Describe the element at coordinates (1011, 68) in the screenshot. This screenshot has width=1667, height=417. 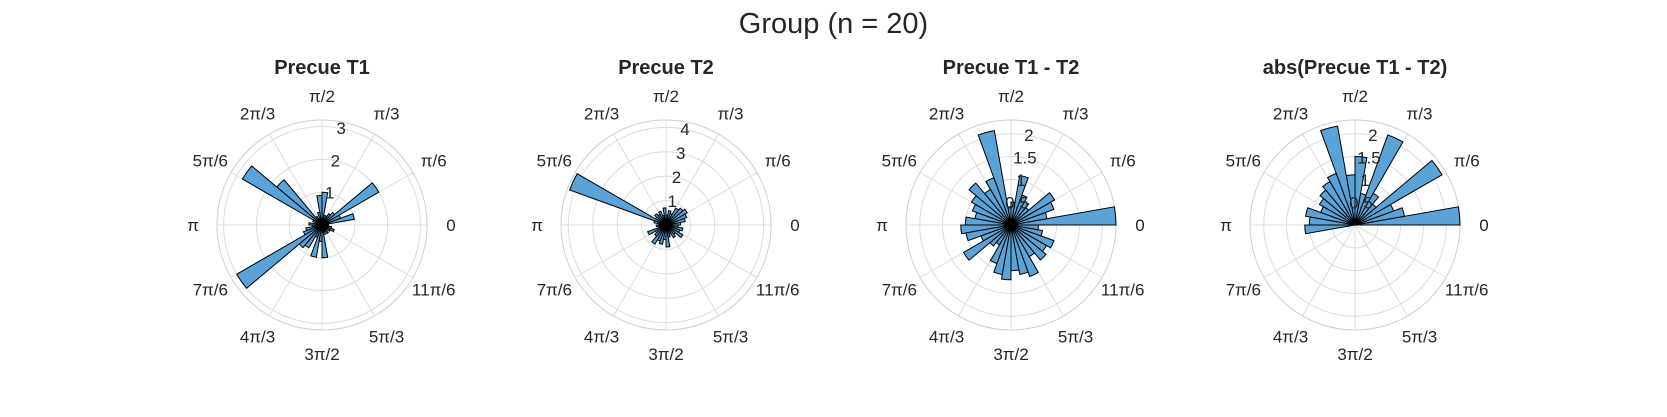
I see `subplot-title: Precue T1 - T2` at that location.